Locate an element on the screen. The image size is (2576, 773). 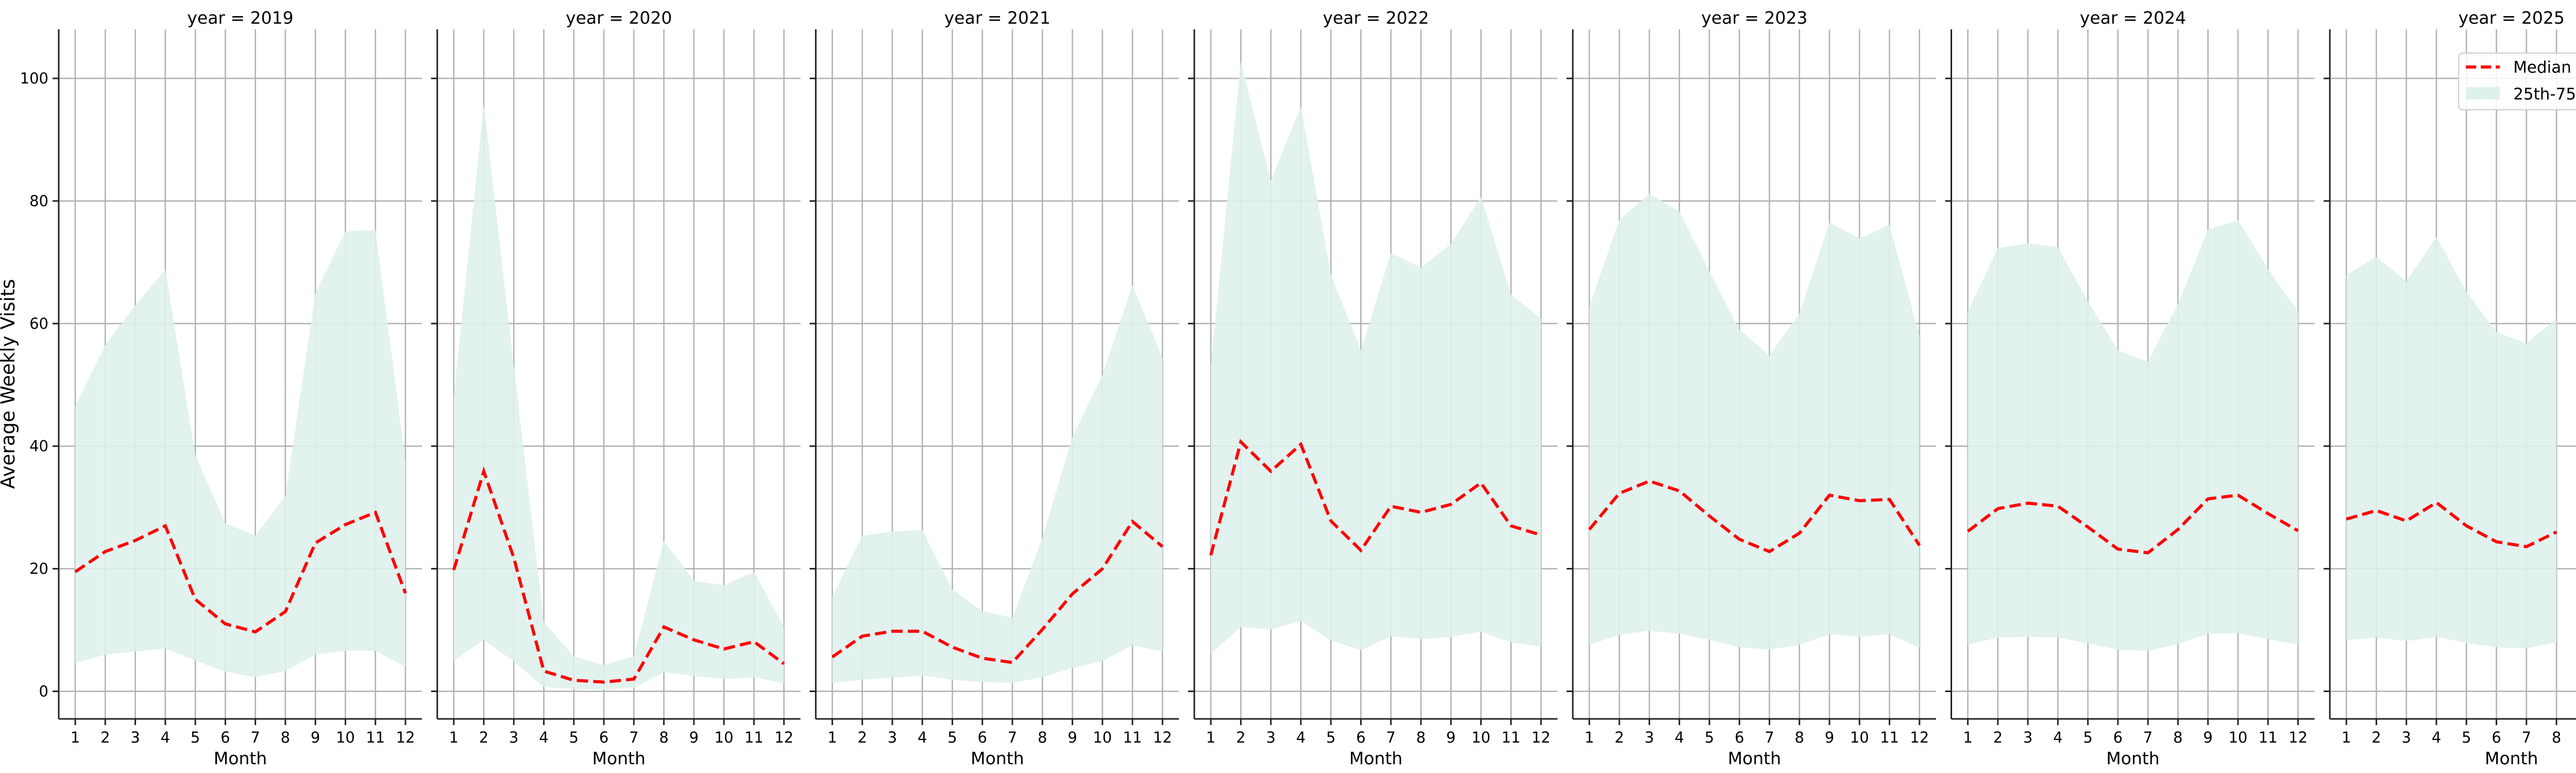
y-tick-label: 80 is located at coordinates (38, 201).